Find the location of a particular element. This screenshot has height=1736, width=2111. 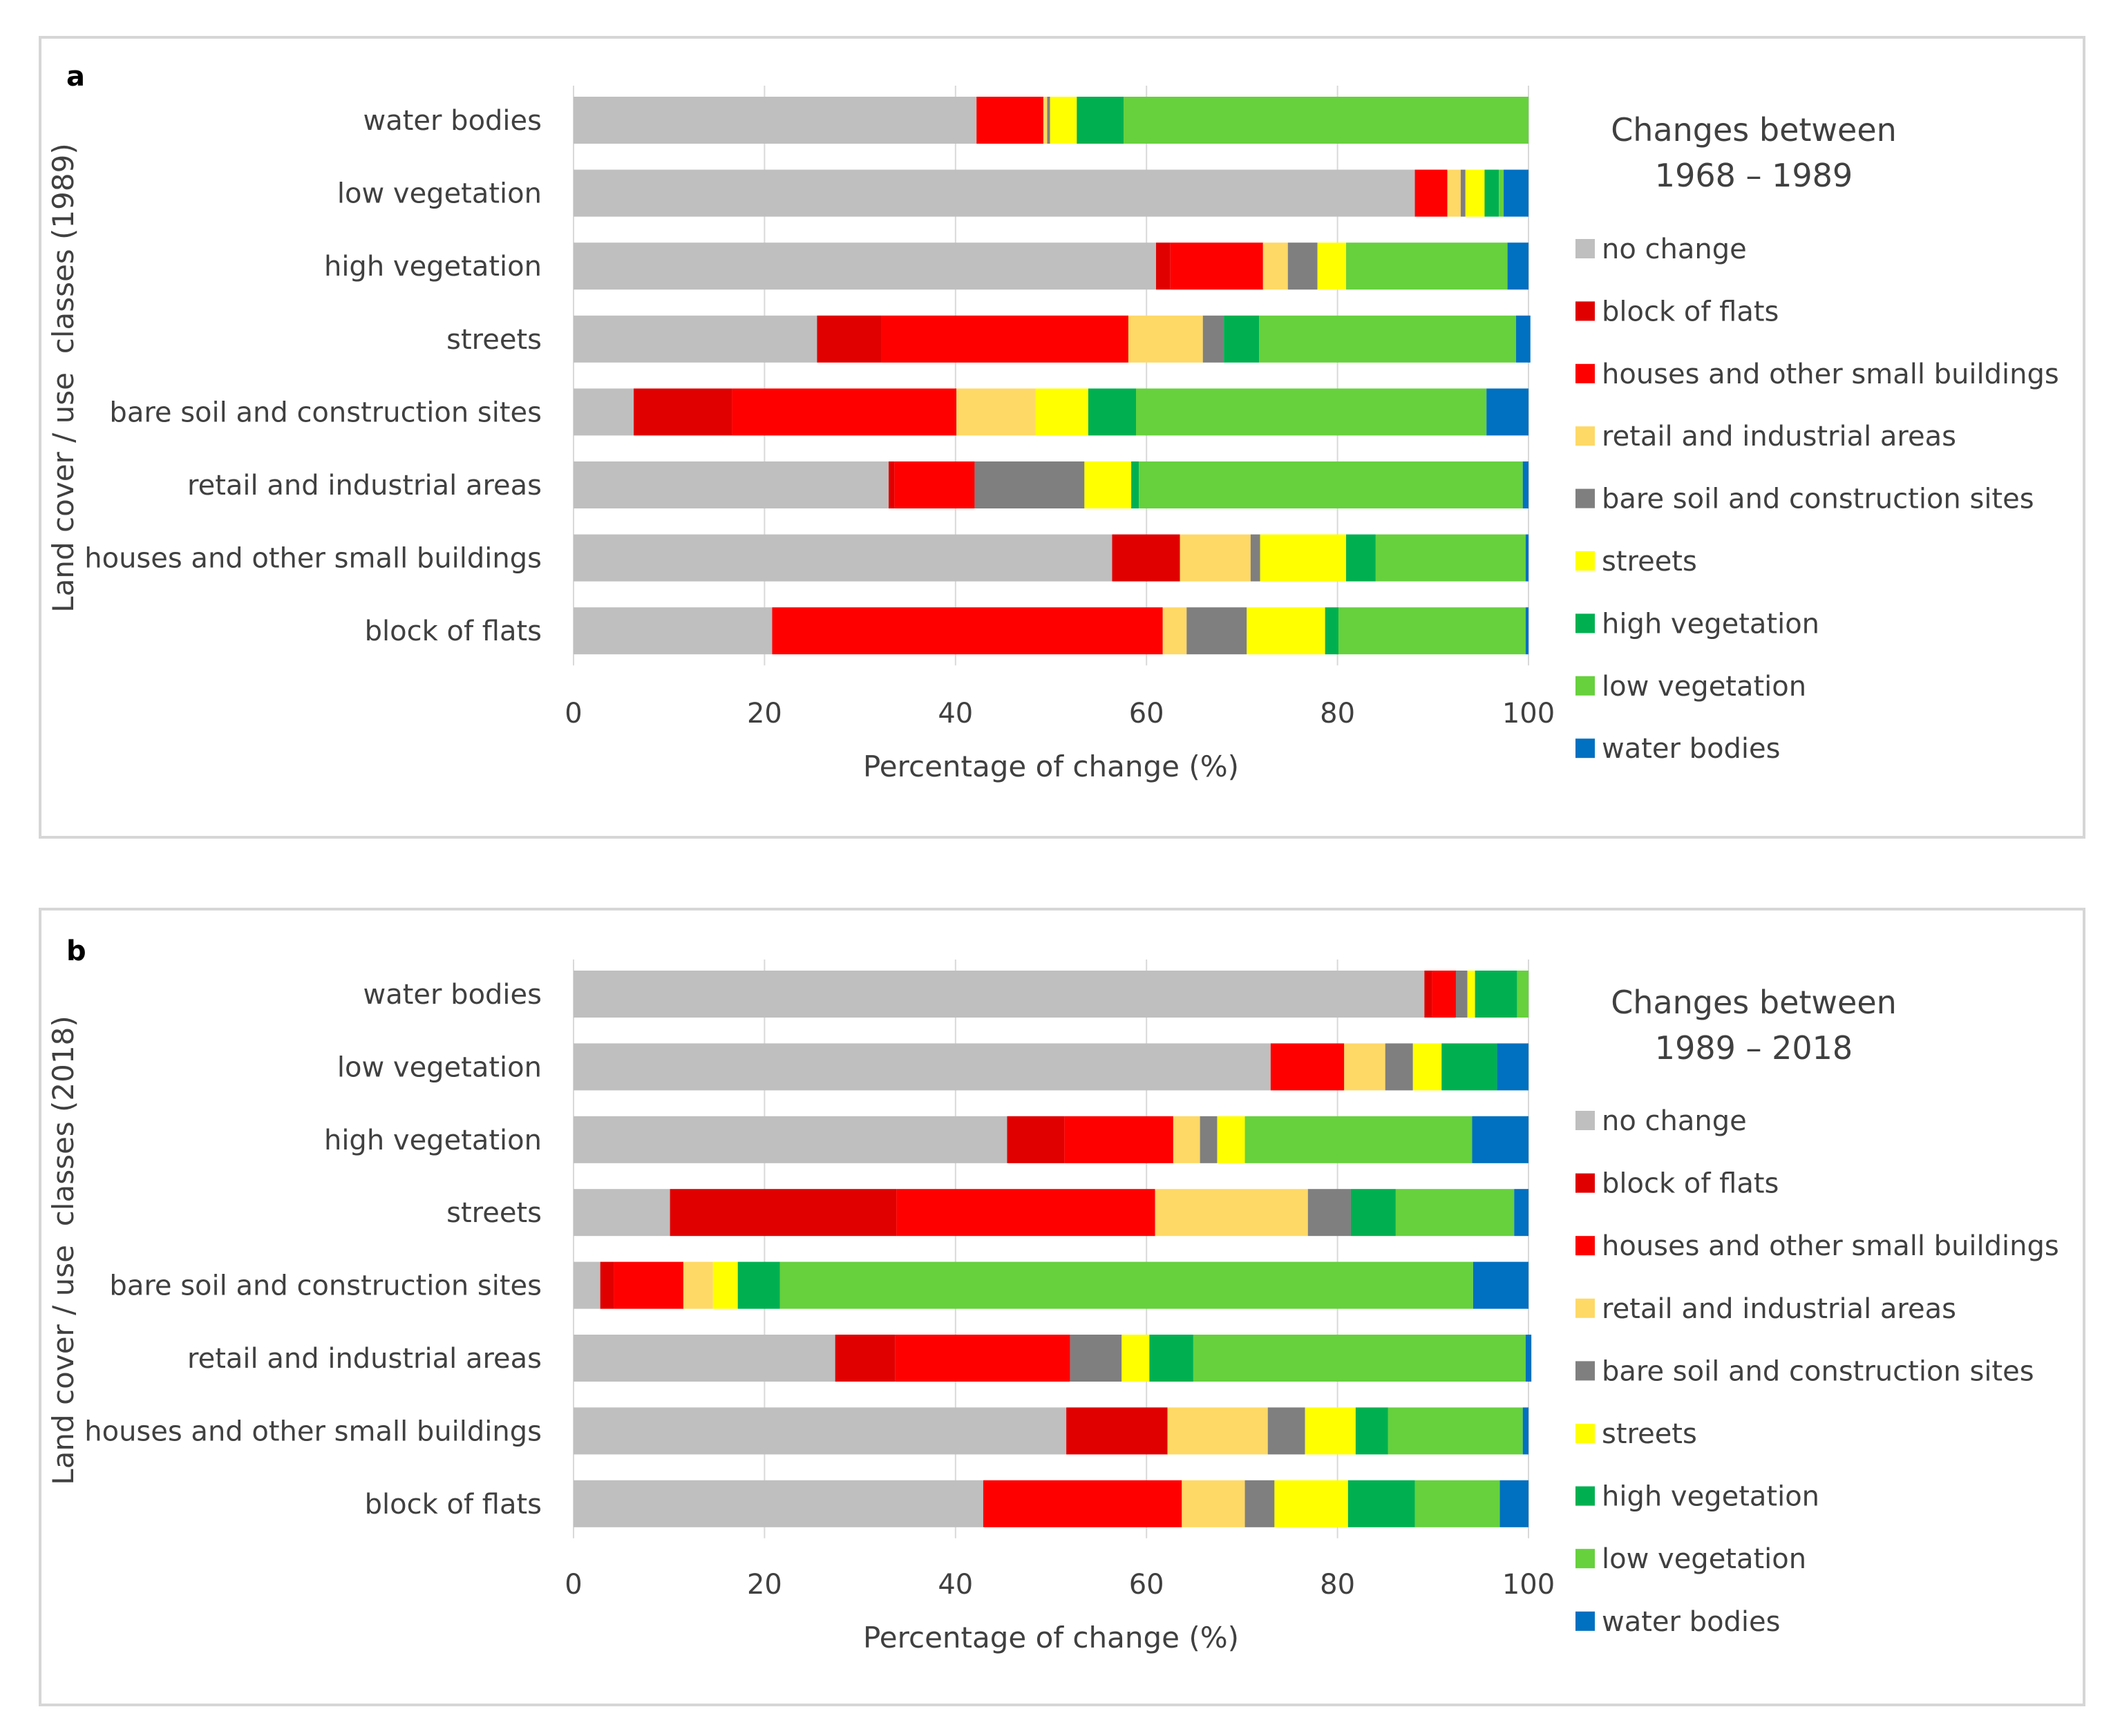

category-label: houses and other small buildings is located at coordinates (313, 1431).